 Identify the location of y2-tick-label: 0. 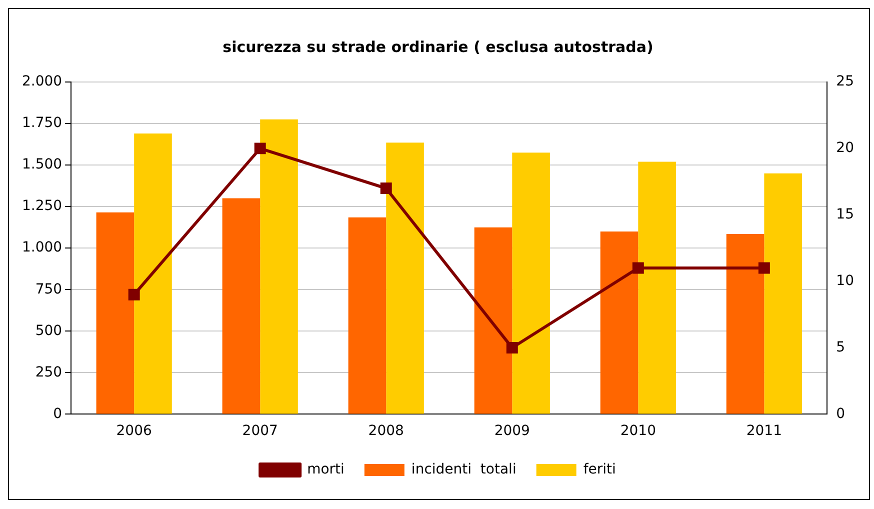
(841, 414).